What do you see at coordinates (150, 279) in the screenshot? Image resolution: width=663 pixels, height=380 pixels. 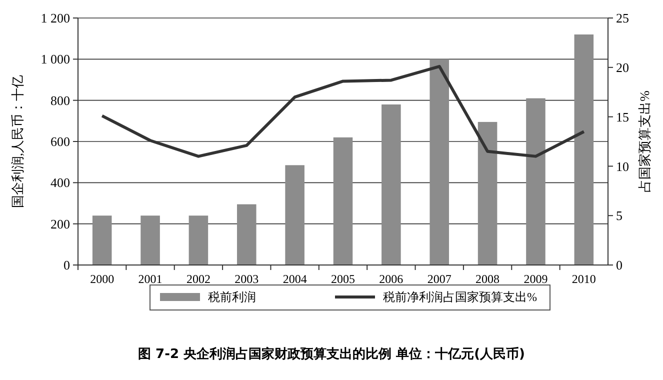 I see `x-tick-label: 2001` at bounding box center [150, 279].